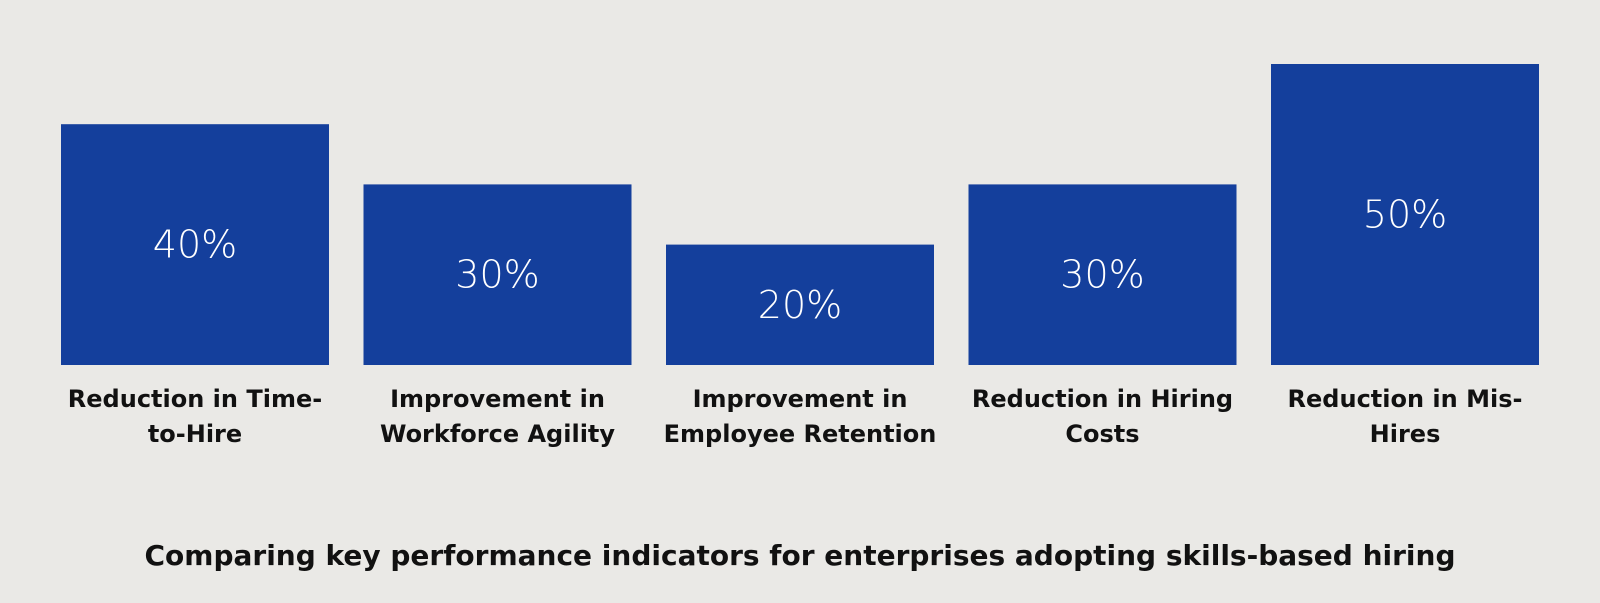 The width and height of the screenshot is (1600, 603). I want to click on bar-value-label: 40%, so click(195, 245).